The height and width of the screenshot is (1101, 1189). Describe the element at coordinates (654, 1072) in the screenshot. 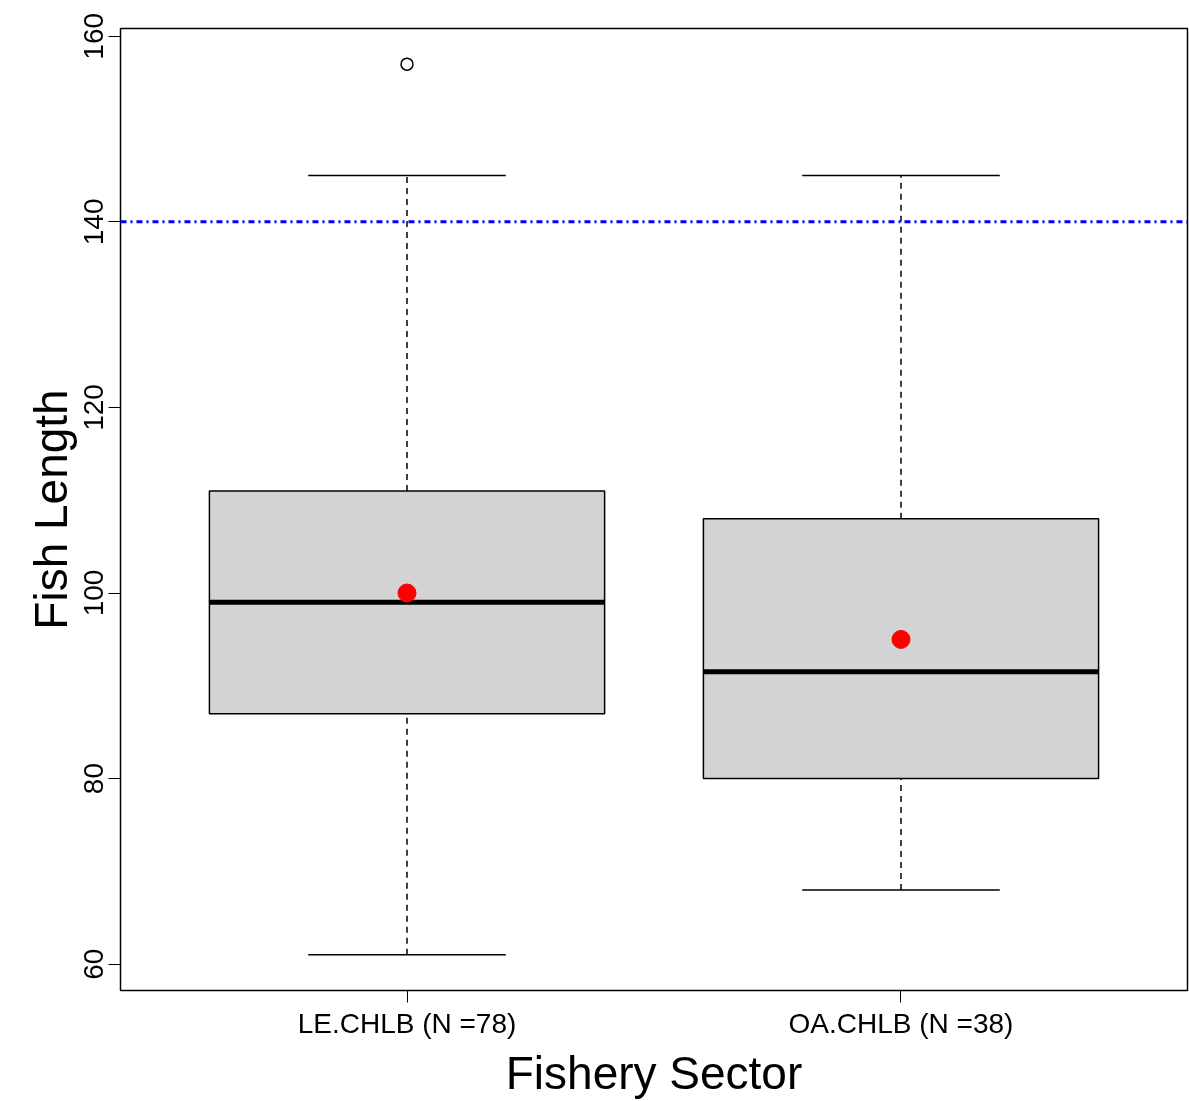

I see `x-axis-title: Fishery Sector` at that location.